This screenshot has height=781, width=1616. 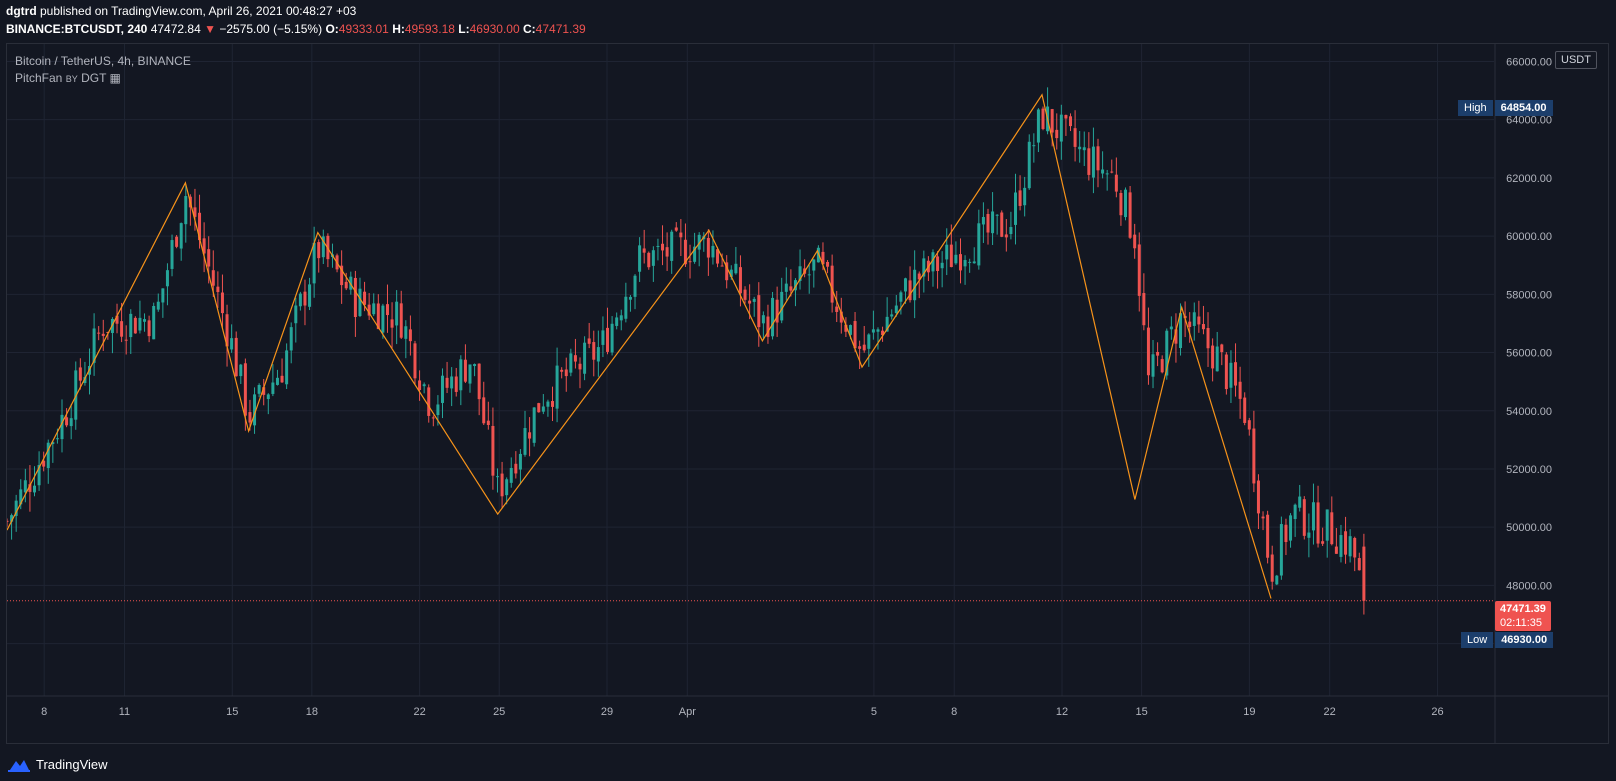 I want to click on price-badge-price: 47471.39, so click(x=1523, y=609).